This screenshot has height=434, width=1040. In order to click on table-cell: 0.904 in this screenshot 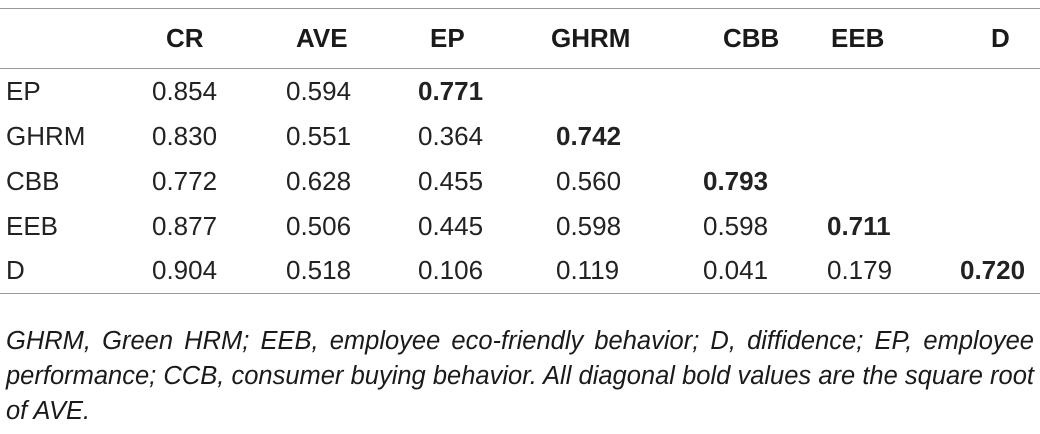, I will do `click(219, 271)`.